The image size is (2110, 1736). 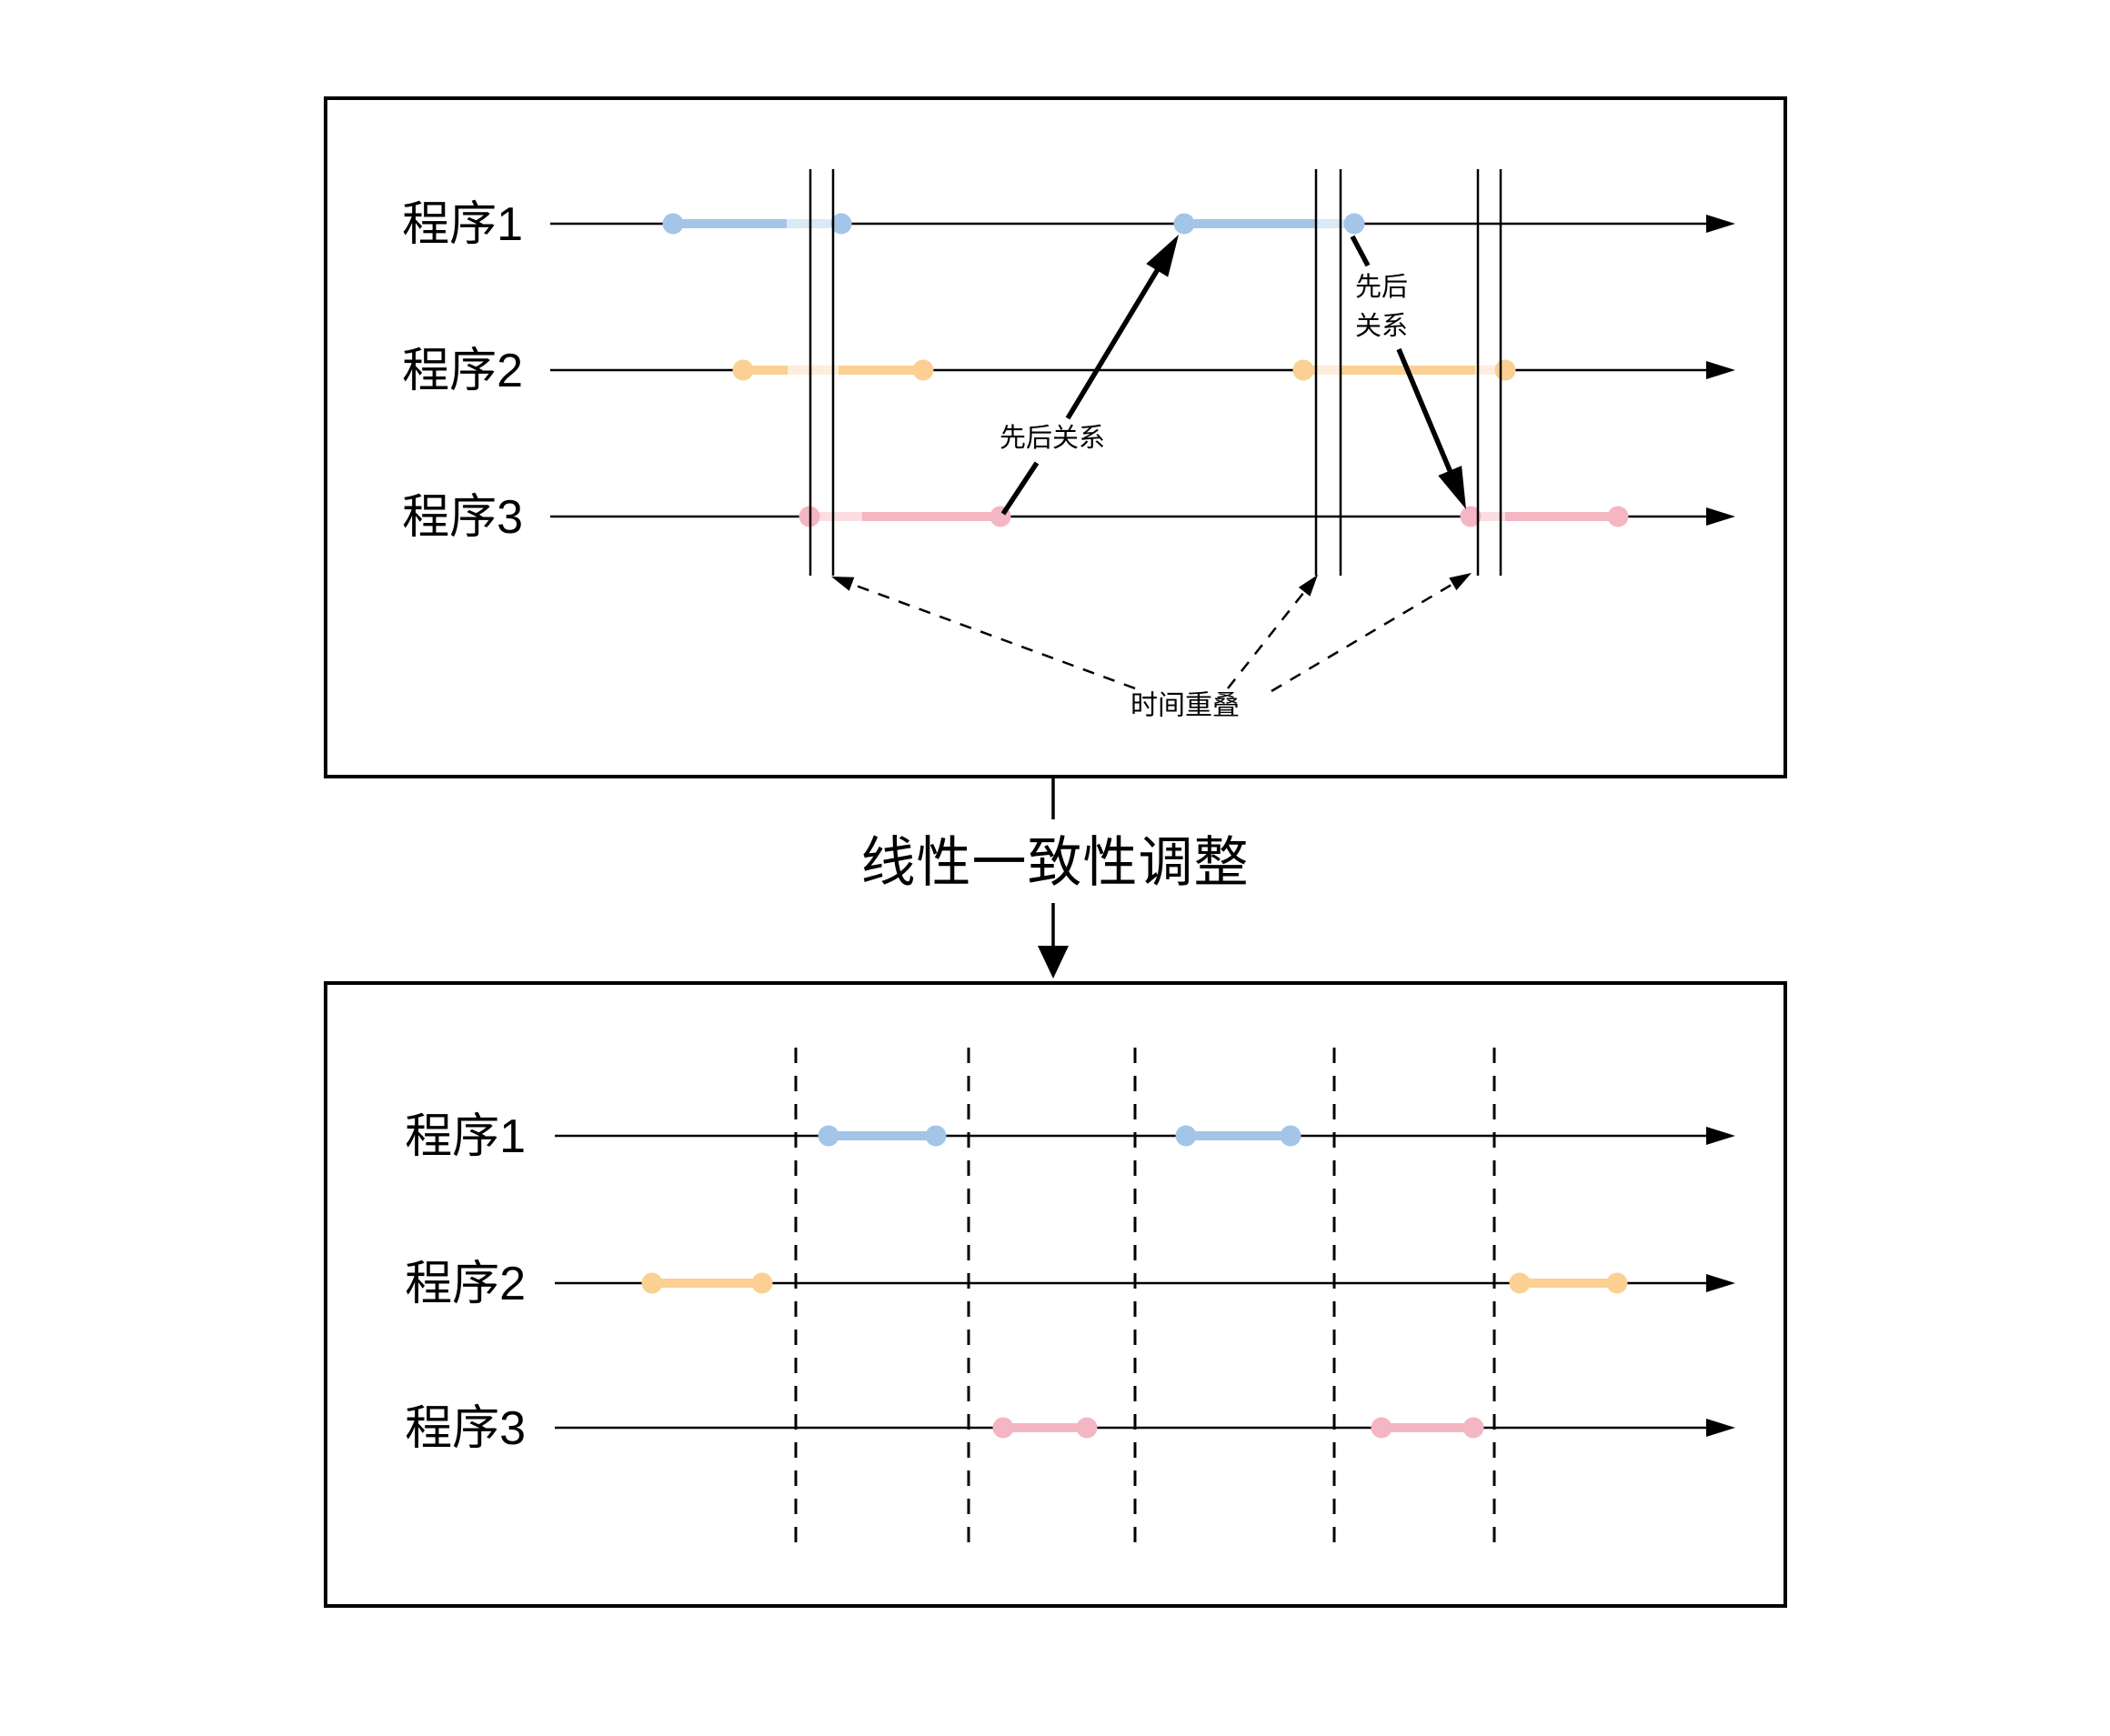 I want to click on precedence-label-mid: 先后关系, so click(x=1052, y=439).